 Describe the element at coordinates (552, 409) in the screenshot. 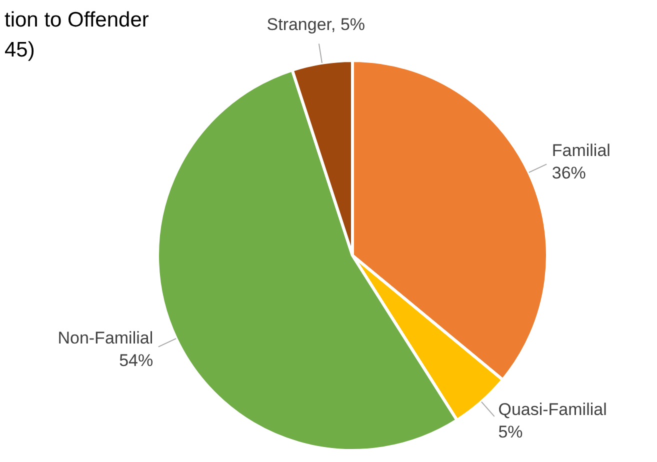

I see `slice-label: Quasi-Familial` at that location.